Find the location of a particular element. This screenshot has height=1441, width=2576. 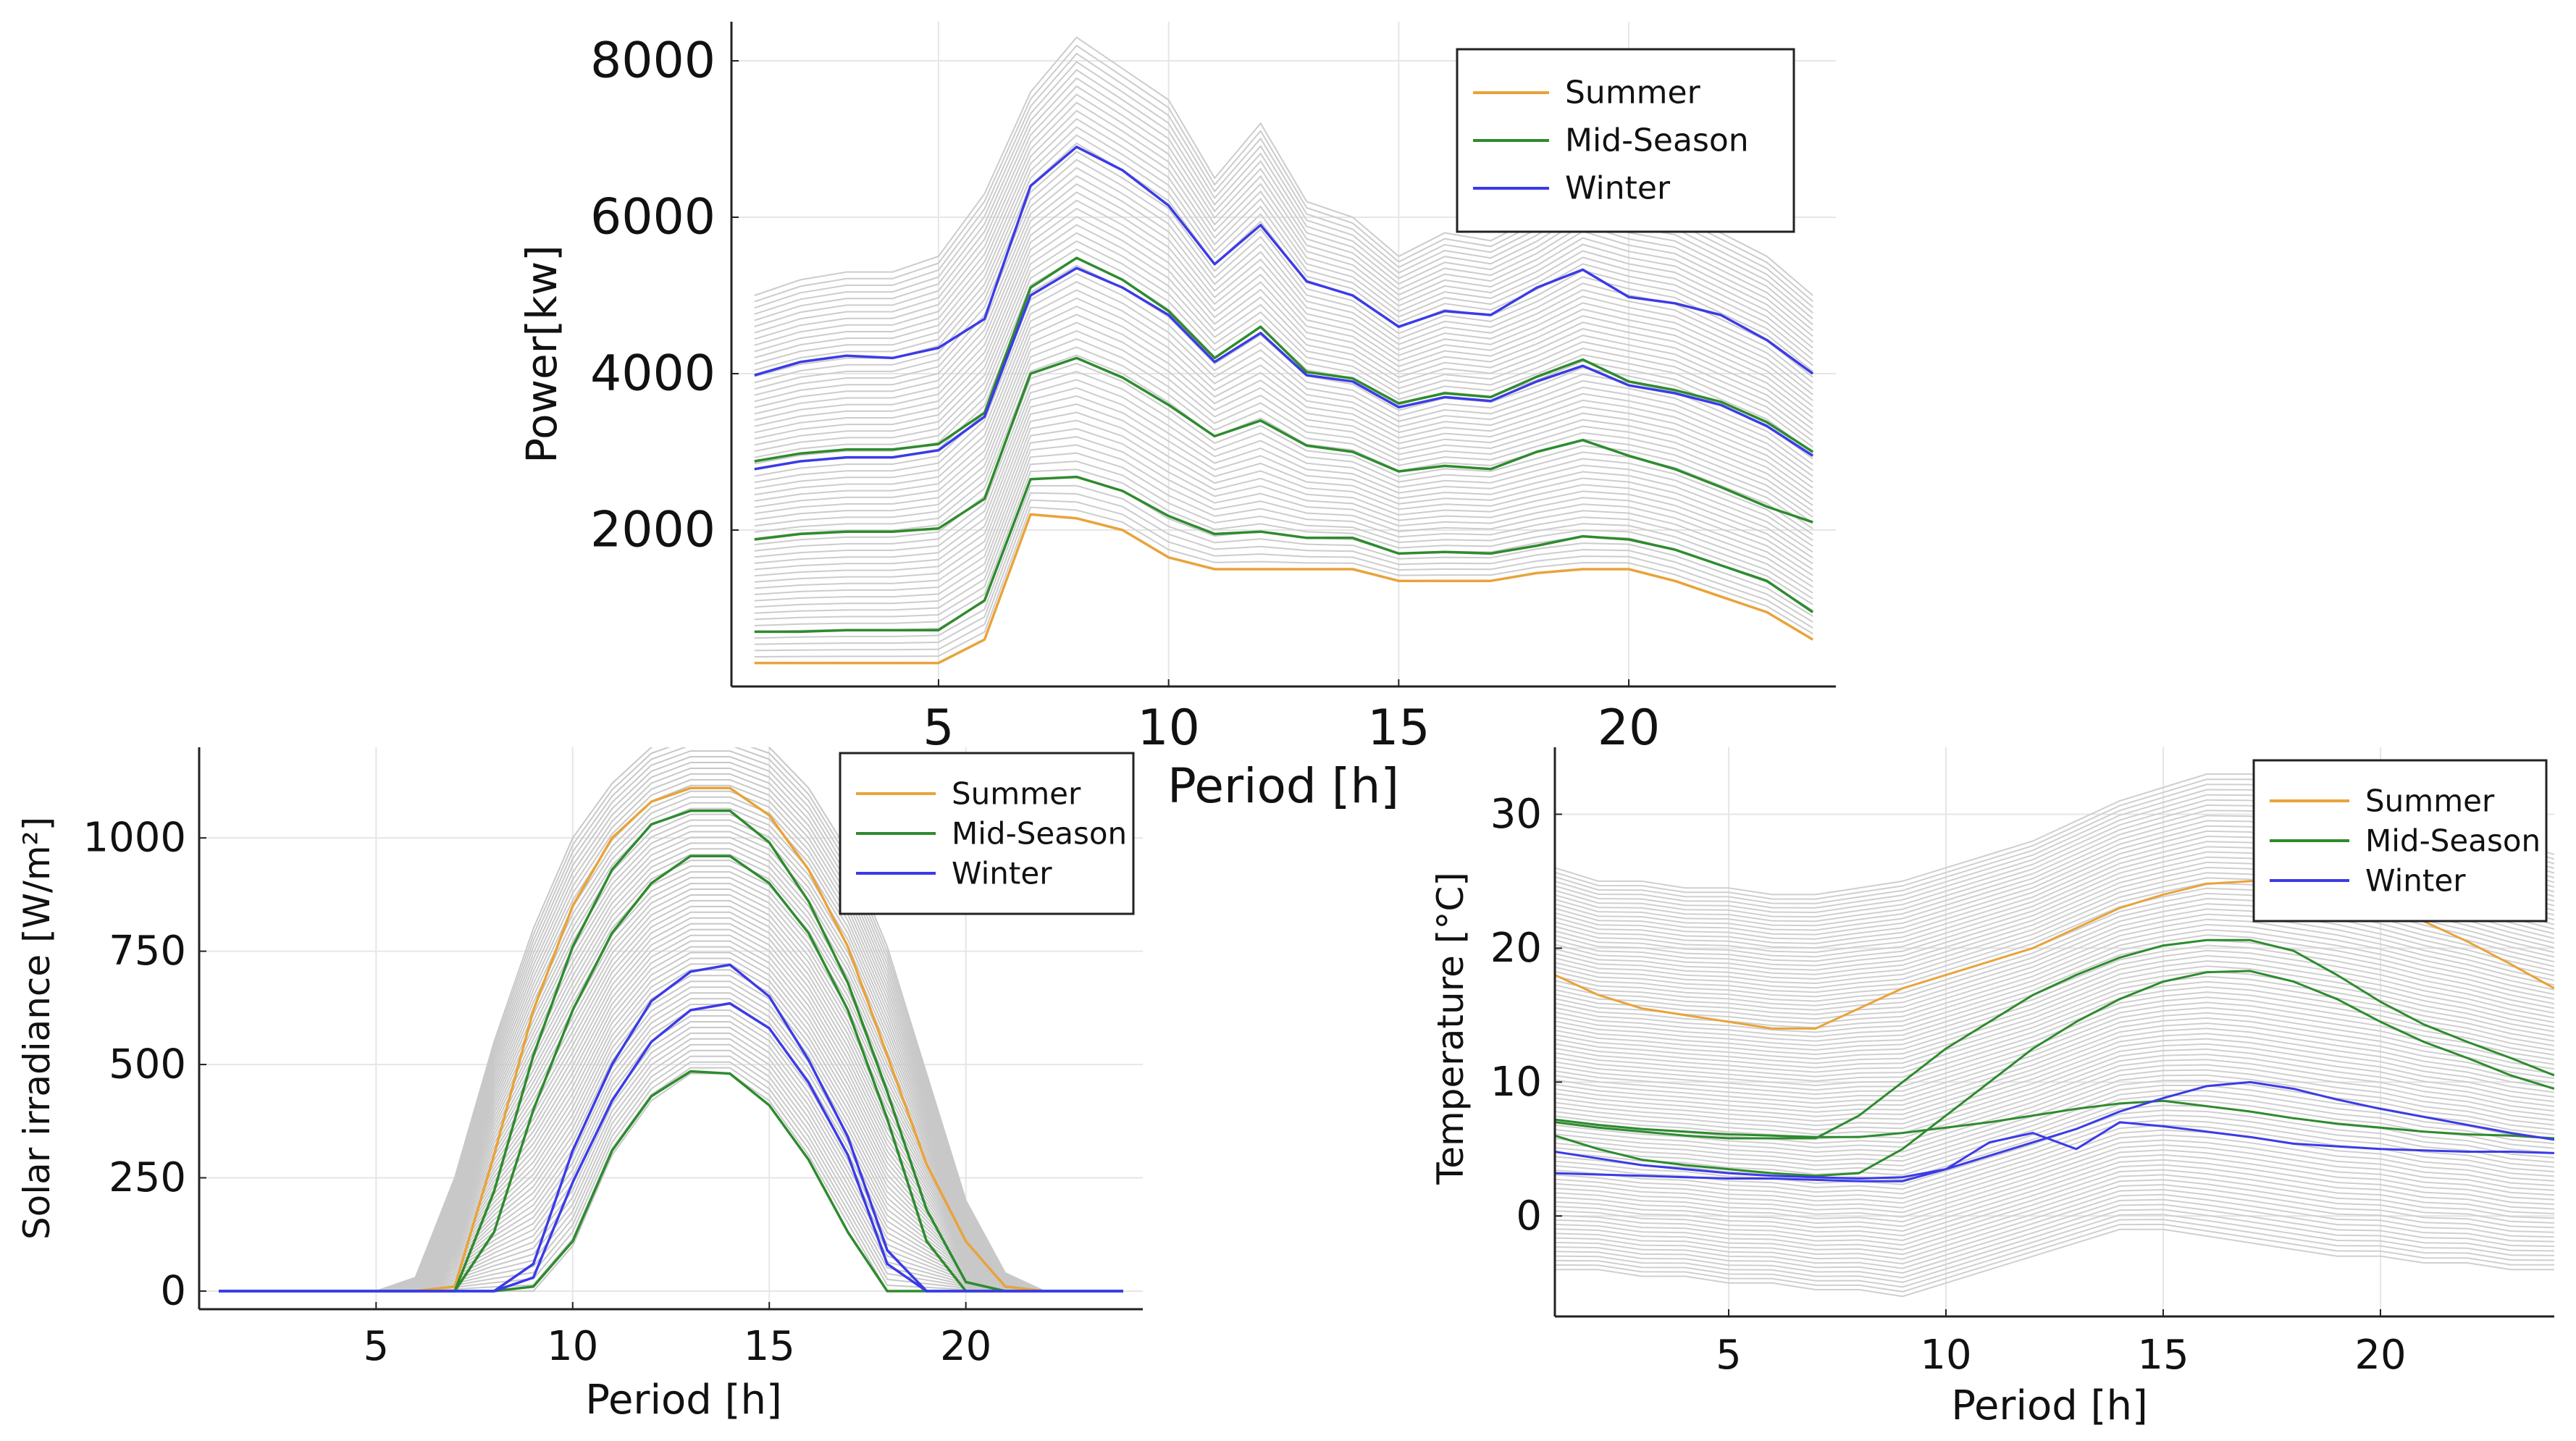

y-tick-label: 250 is located at coordinates (147, 1177).